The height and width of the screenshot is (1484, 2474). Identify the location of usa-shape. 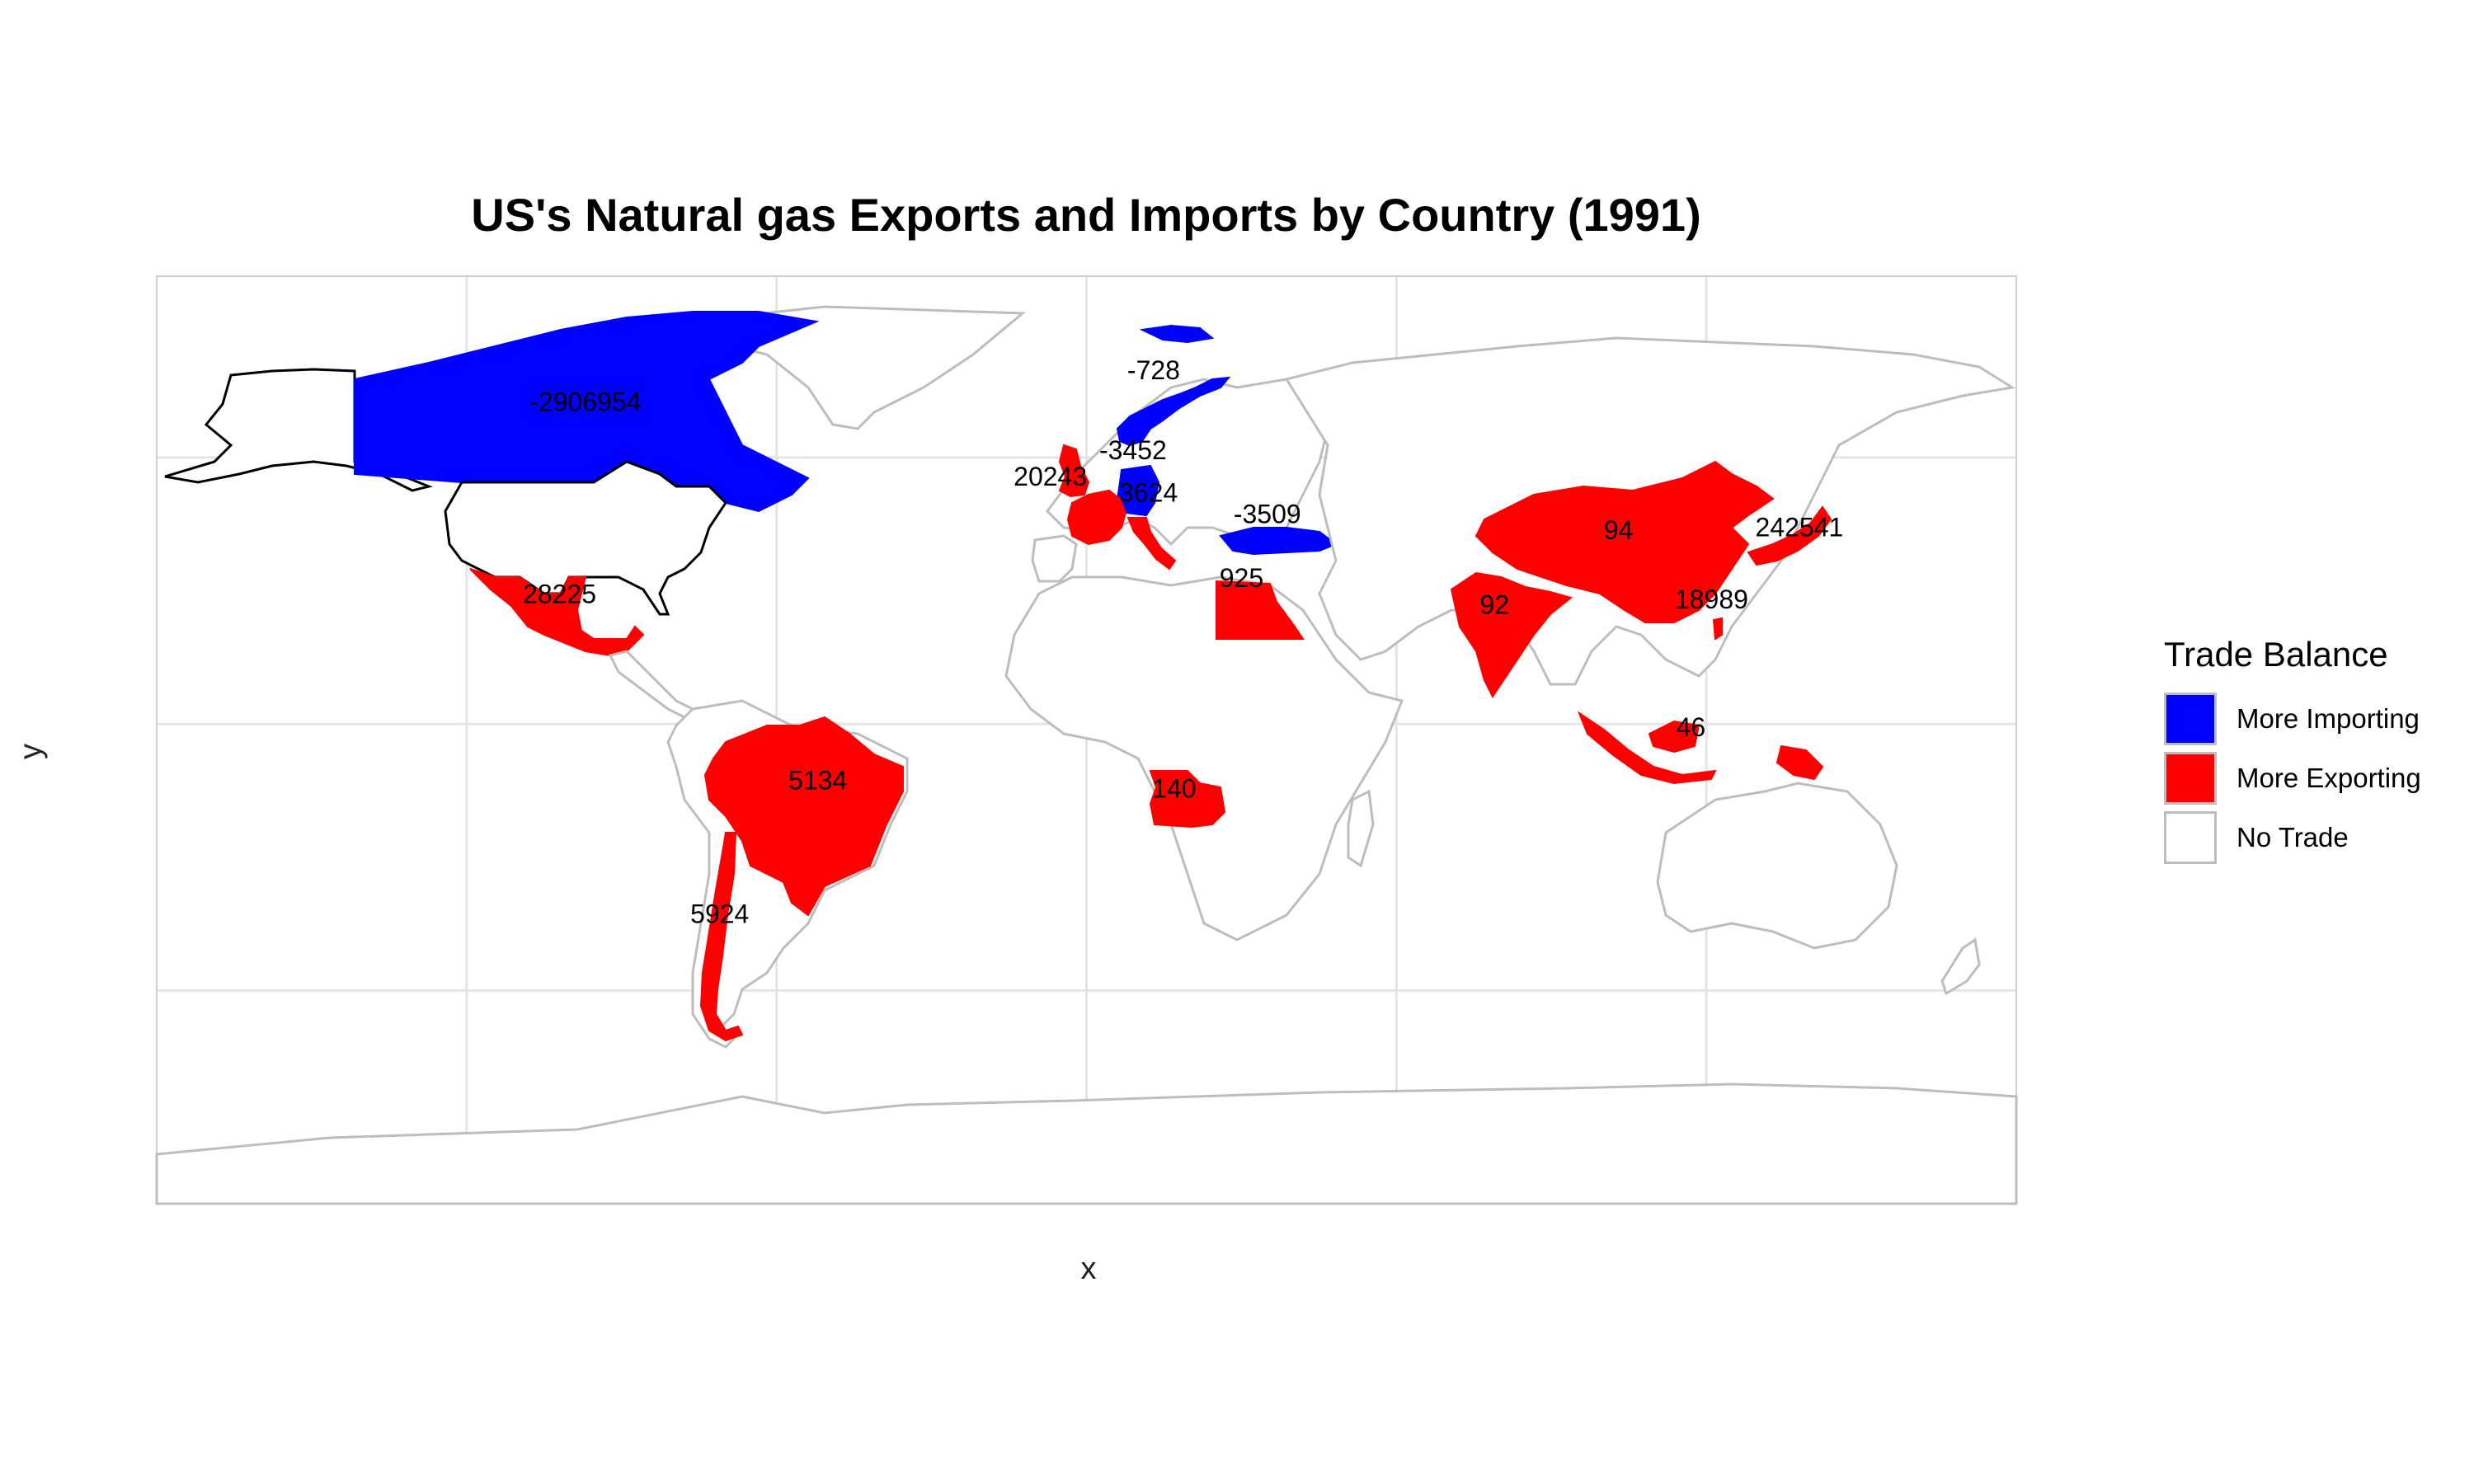
(585, 538).